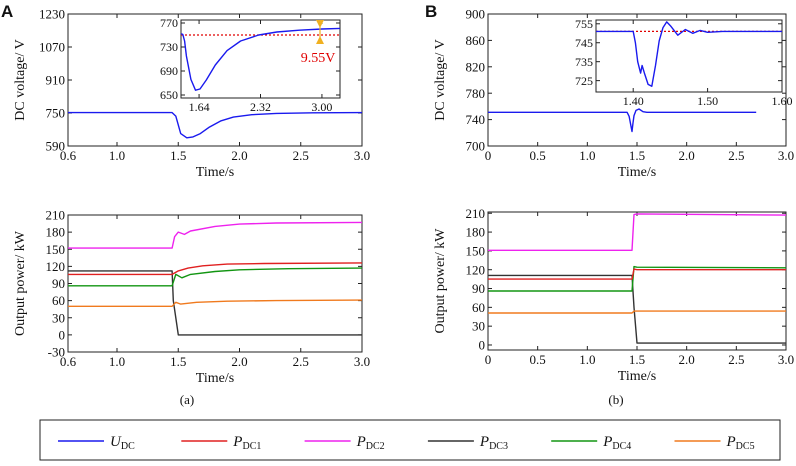 The height and width of the screenshot is (466, 796). Describe the element at coordinates (122, 443) in the screenshot. I see `legend-label-UDC: UDC` at that location.